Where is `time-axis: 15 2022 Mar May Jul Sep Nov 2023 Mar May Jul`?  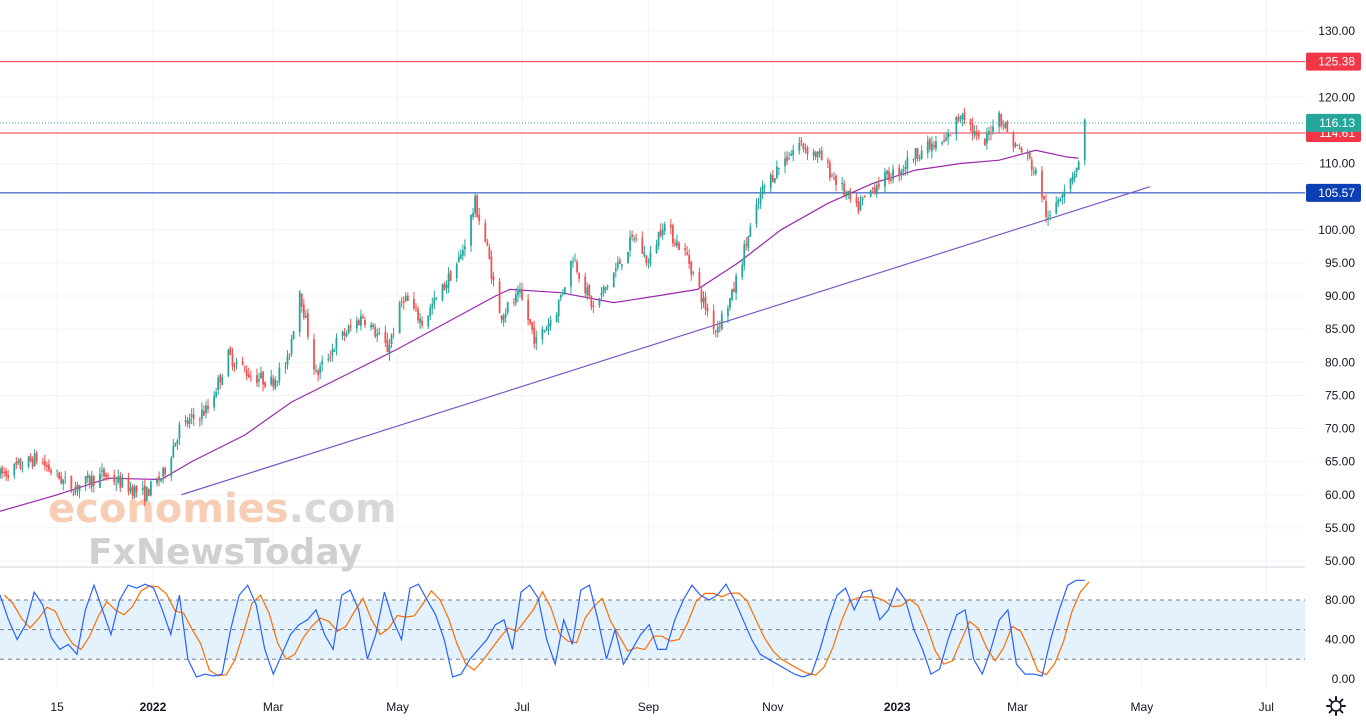 time-axis: 15 2022 Mar May Jul Sep Nov 2023 Mar May Jul is located at coordinates (662, 707).